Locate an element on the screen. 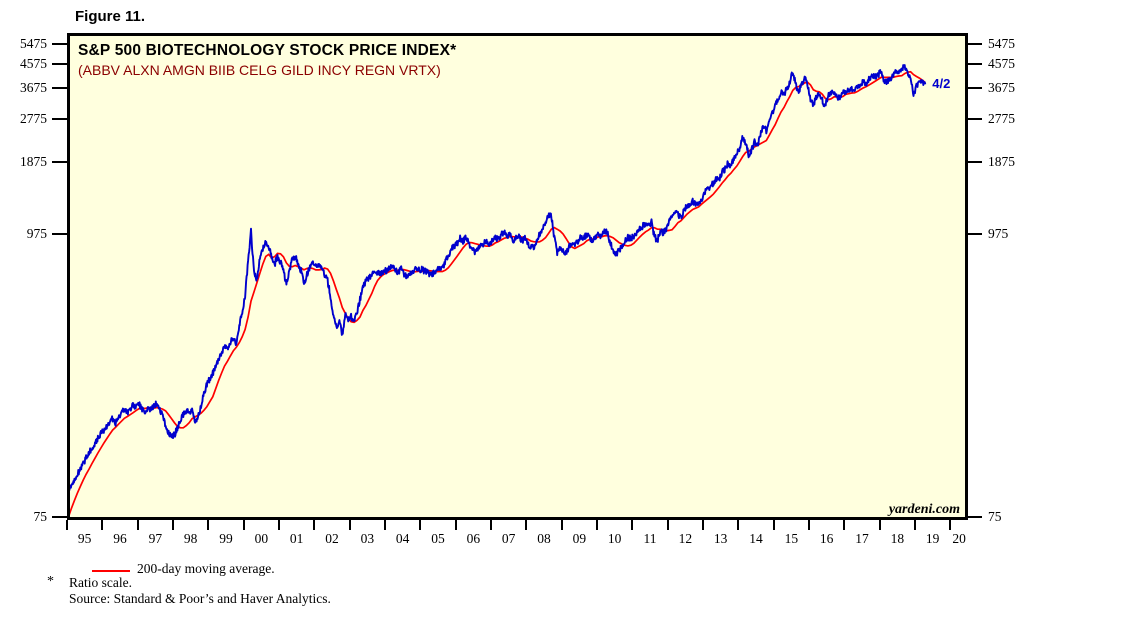 This screenshot has height=627, width=1138. x-axis-label: 00 is located at coordinates (261, 538).